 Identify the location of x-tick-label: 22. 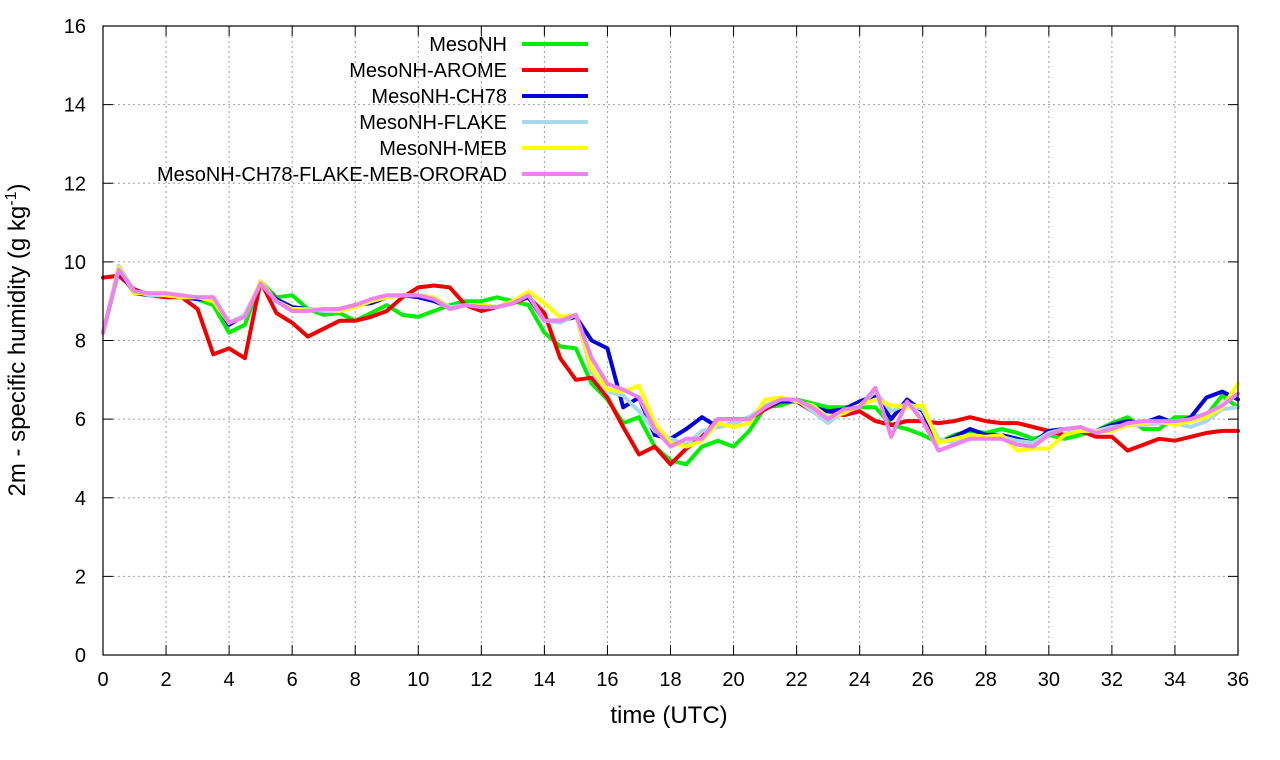
(796, 680).